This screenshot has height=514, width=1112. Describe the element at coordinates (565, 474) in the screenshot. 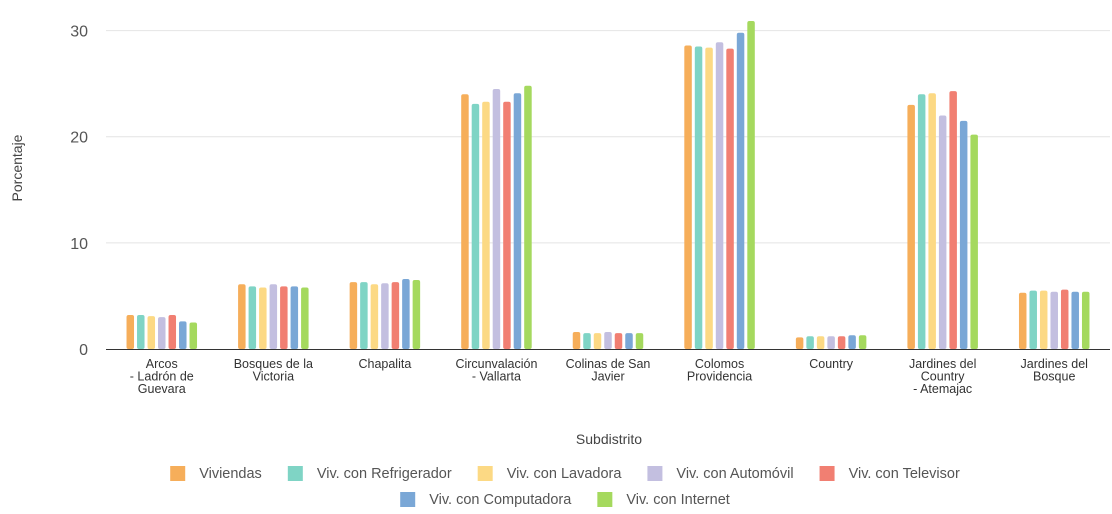

I see `legend-label: Viv. con Lavadora` at that location.